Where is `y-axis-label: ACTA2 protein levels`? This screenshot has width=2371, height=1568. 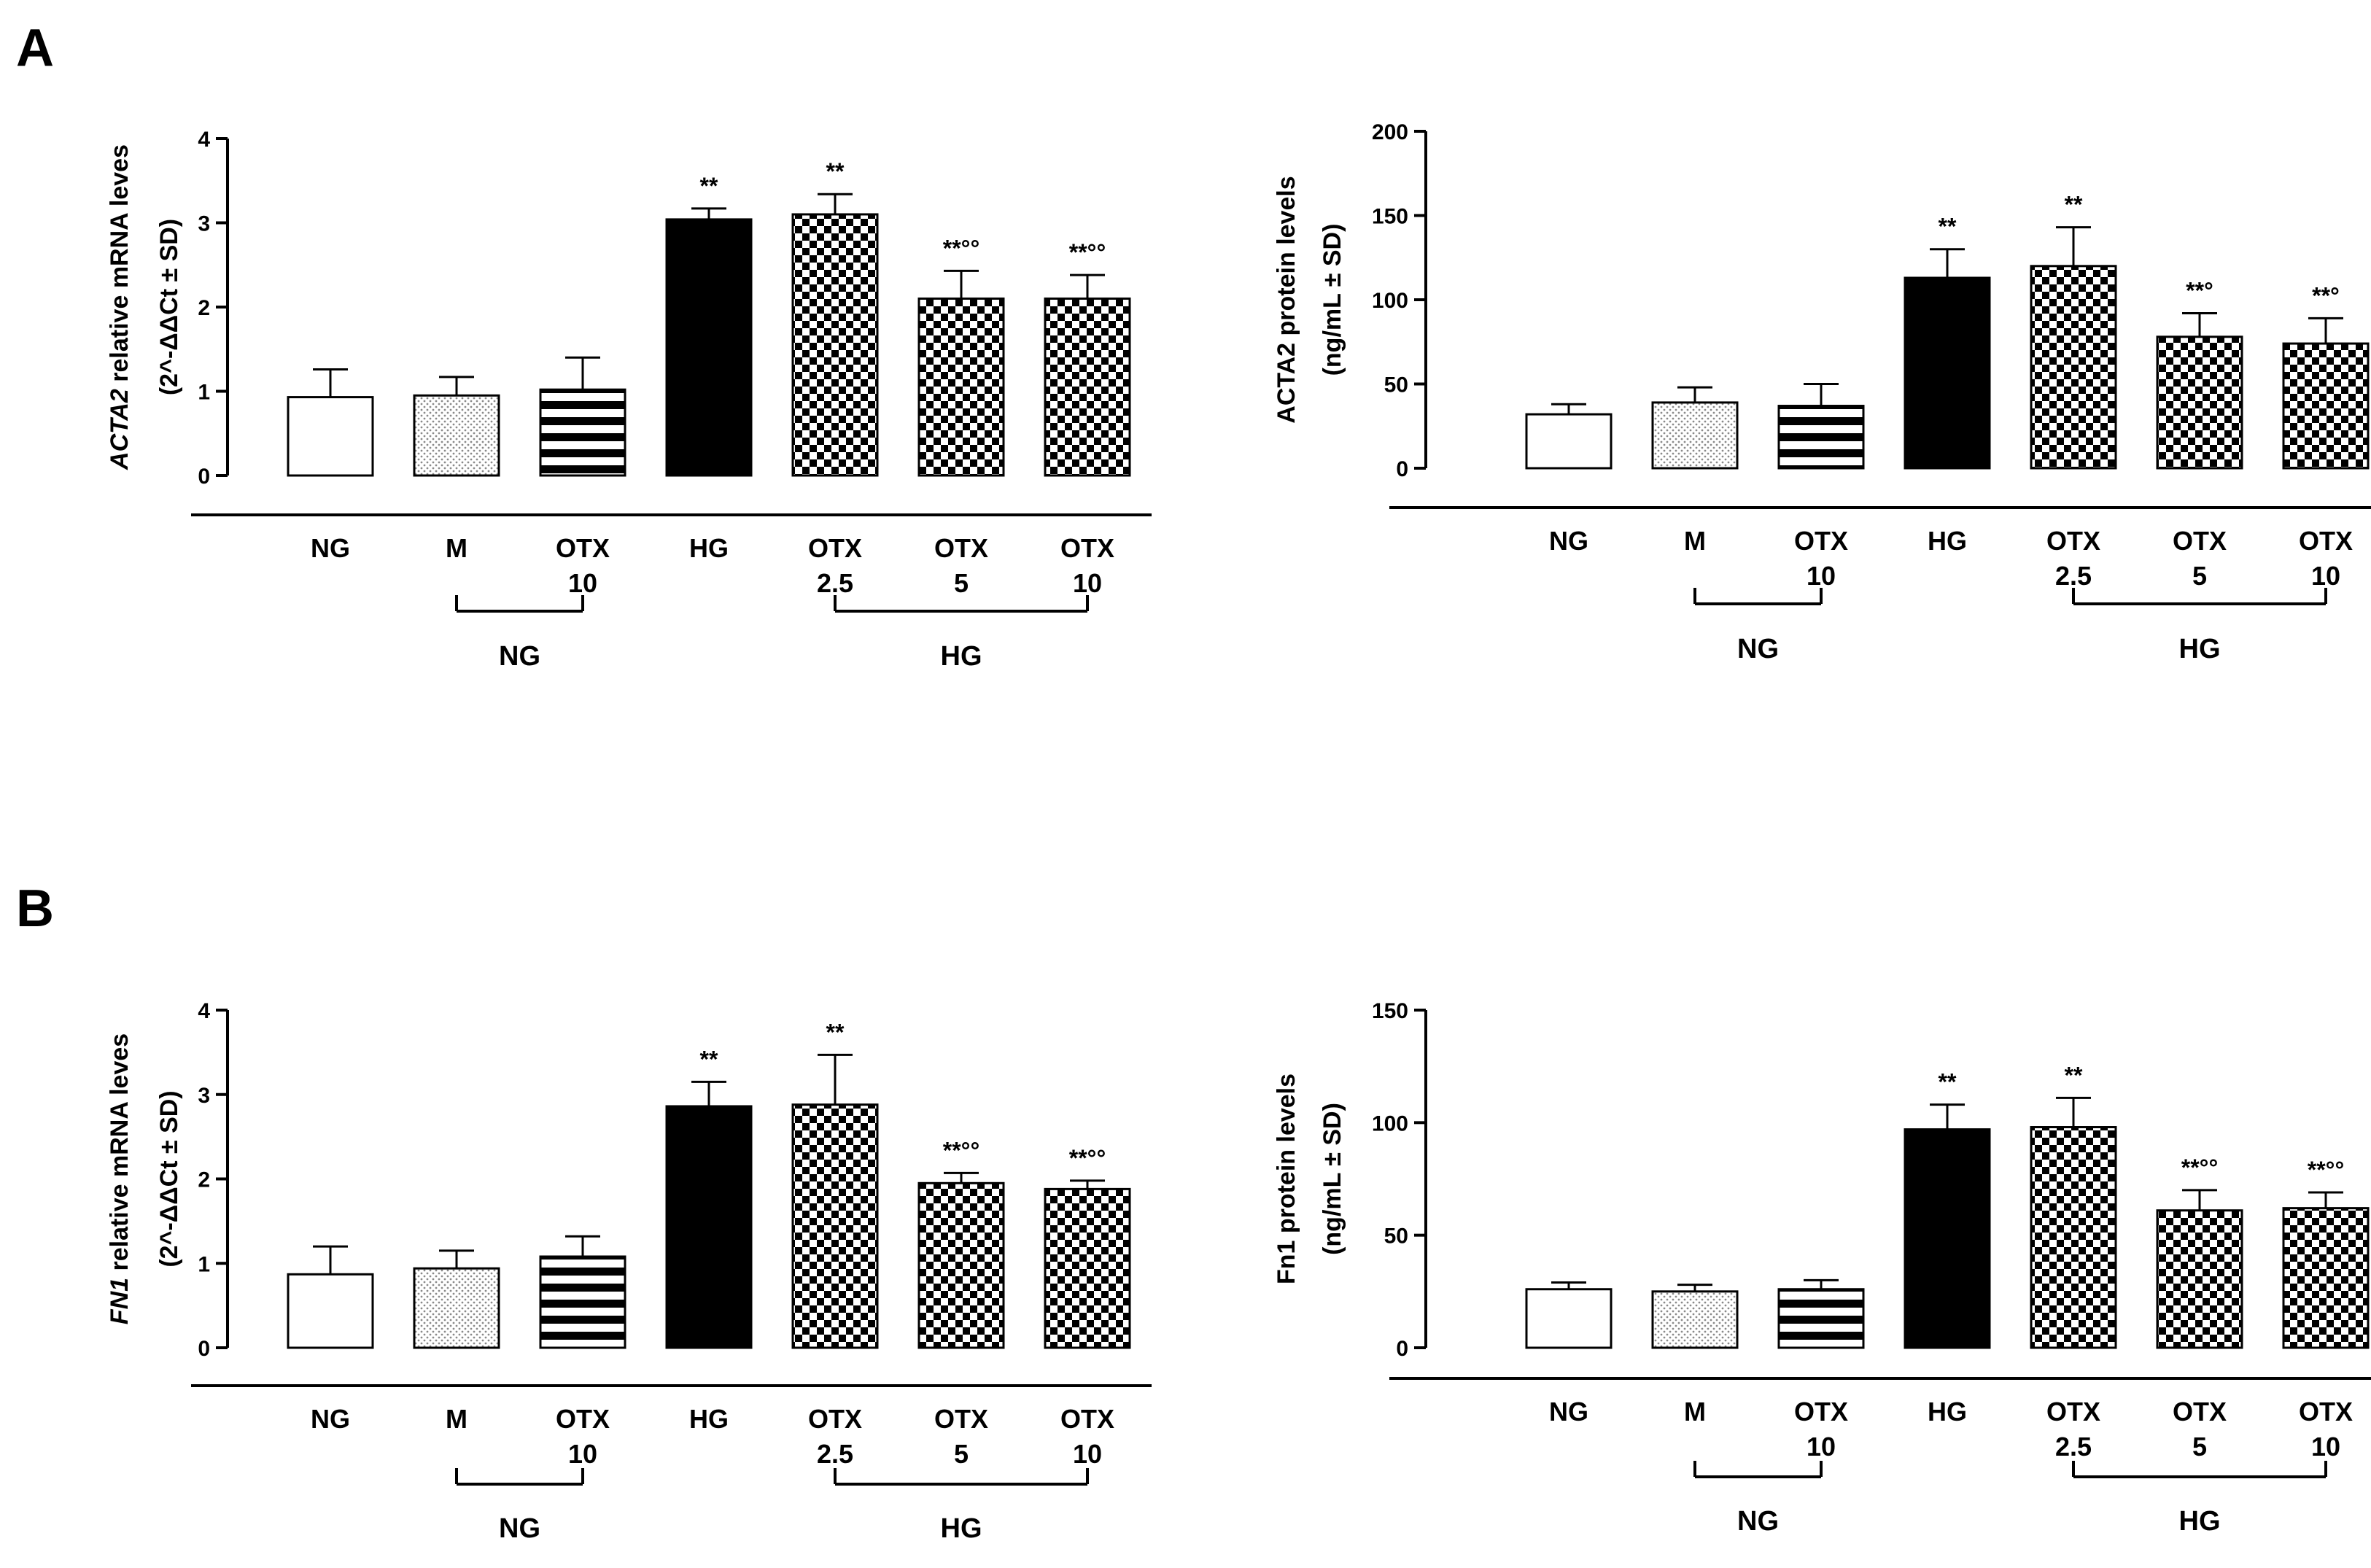 y-axis-label: ACTA2 protein levels is located at coordinates (1286, 299).